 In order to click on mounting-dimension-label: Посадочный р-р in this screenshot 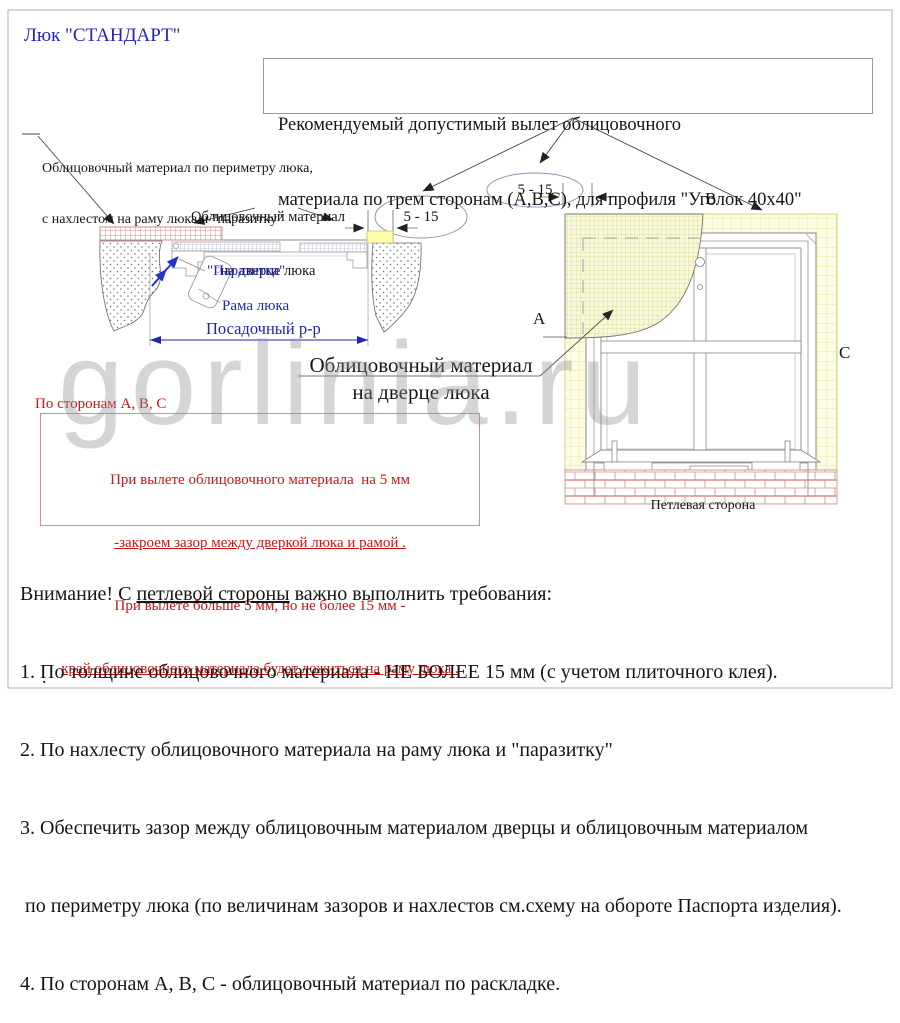, I will do `click(263, 328)`.